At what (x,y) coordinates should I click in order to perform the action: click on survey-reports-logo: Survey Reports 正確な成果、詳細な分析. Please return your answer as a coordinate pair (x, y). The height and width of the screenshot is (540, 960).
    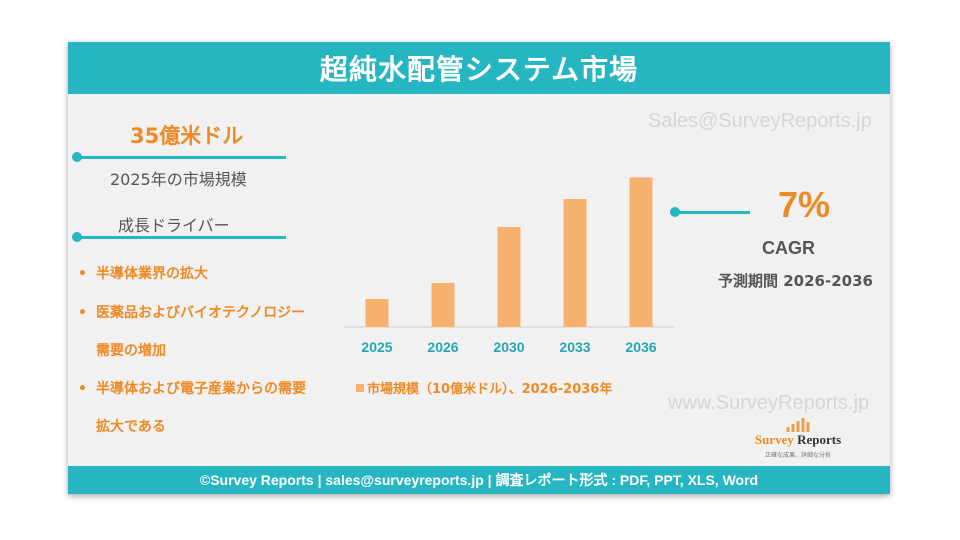
    Looking at the image, I should click on (798, 440).